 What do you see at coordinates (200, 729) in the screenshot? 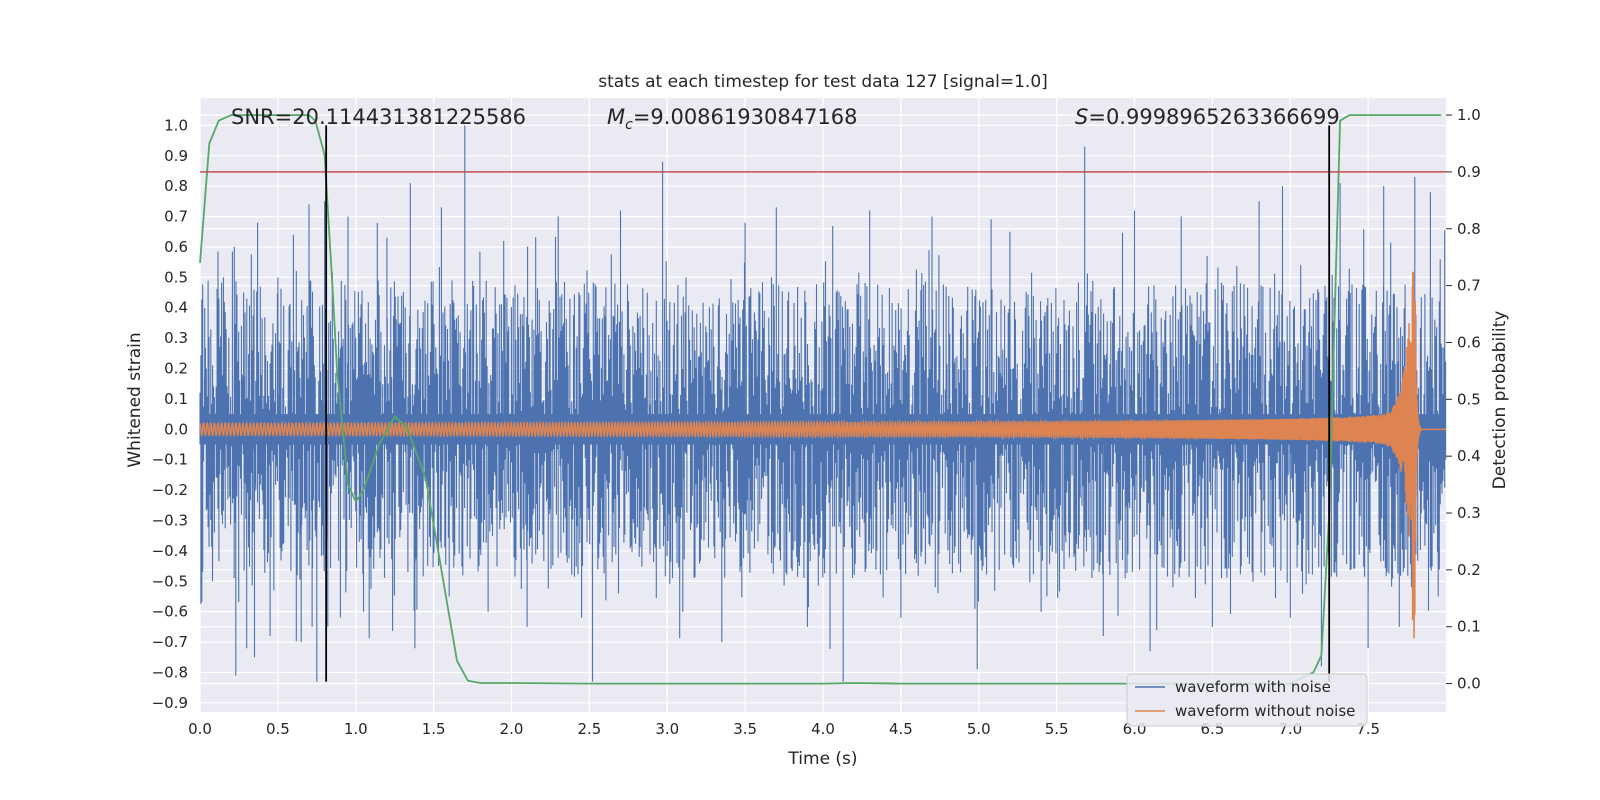
I see `x-tick-label: 0.0` at bounding box center [200, 729].